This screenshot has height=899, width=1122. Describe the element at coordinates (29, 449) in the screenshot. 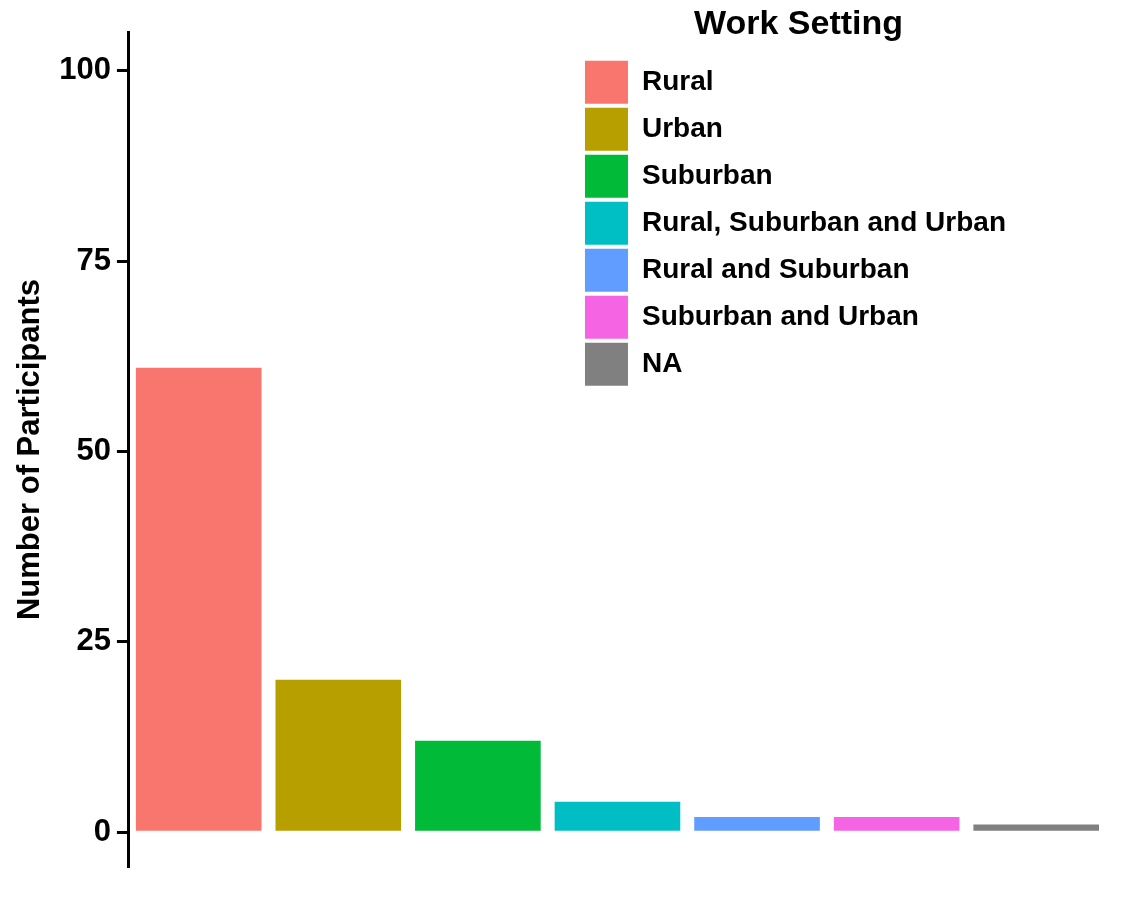

I see `y-axis-title: Number of Participants` at that location.